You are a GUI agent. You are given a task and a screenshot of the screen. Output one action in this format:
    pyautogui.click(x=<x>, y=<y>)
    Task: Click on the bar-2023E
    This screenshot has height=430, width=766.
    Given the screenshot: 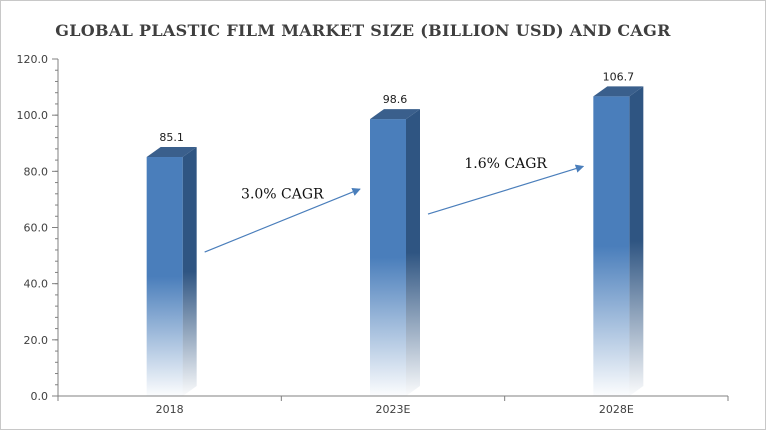 What is the action you would take?
    pyautogui.click(x=395, y=253)
    